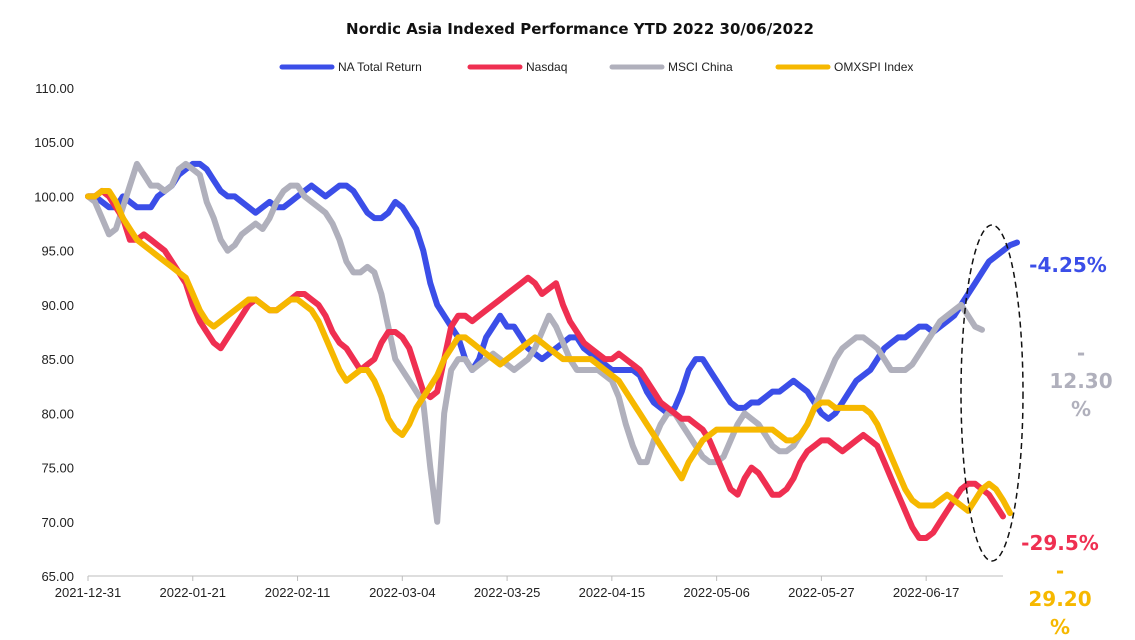 The height and width of the screenshot is (640, 1135). I want to click on y-tick-label: 105.00, so click(54, 142).